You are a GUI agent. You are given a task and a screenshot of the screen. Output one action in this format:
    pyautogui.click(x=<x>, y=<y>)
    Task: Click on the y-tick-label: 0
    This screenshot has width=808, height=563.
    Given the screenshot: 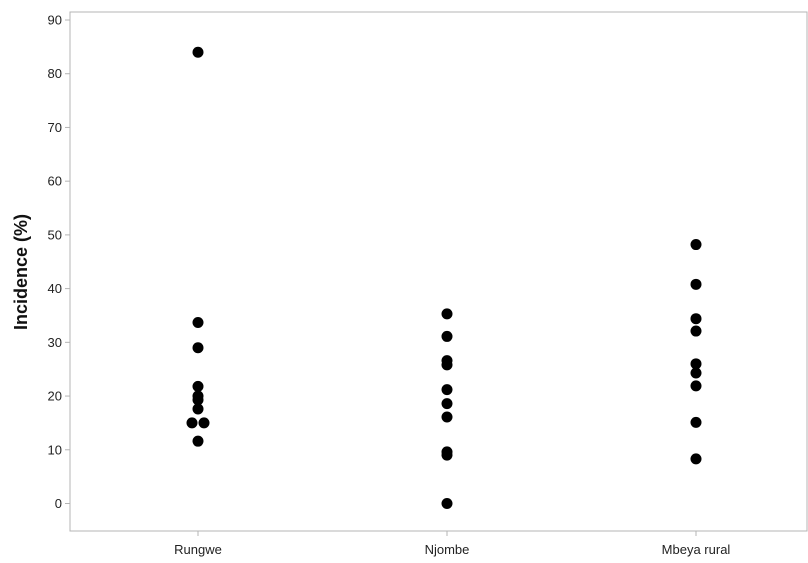 What is the action you would take?
    pyautogui.click(x=58, y=503)
    